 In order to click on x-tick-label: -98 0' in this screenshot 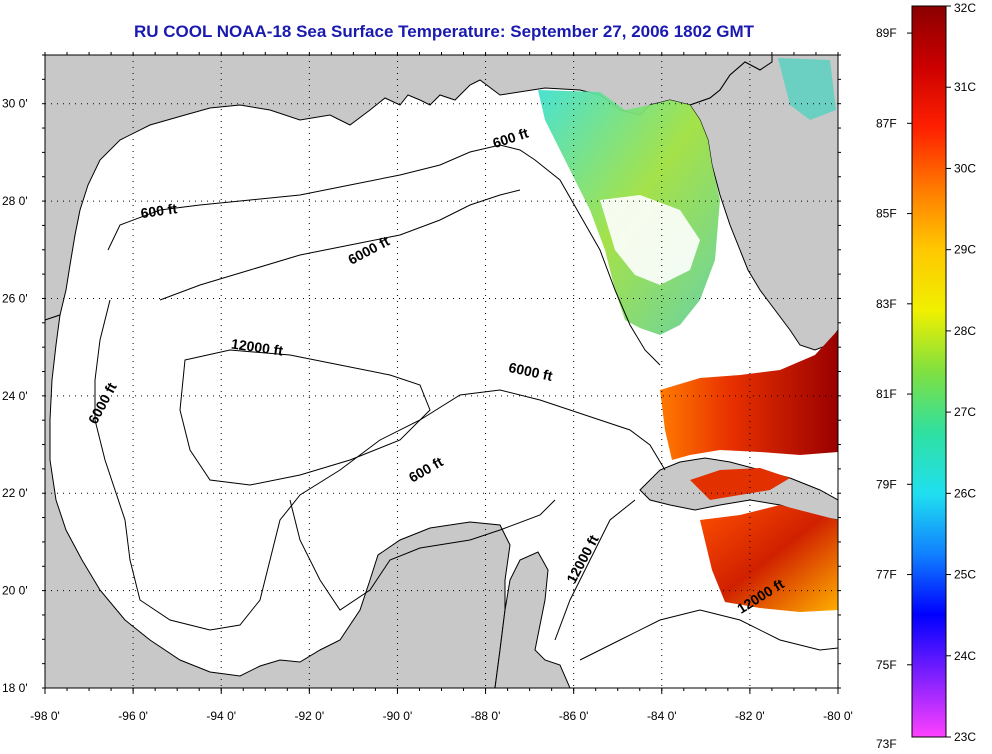, I will do `click(45, 716)`.